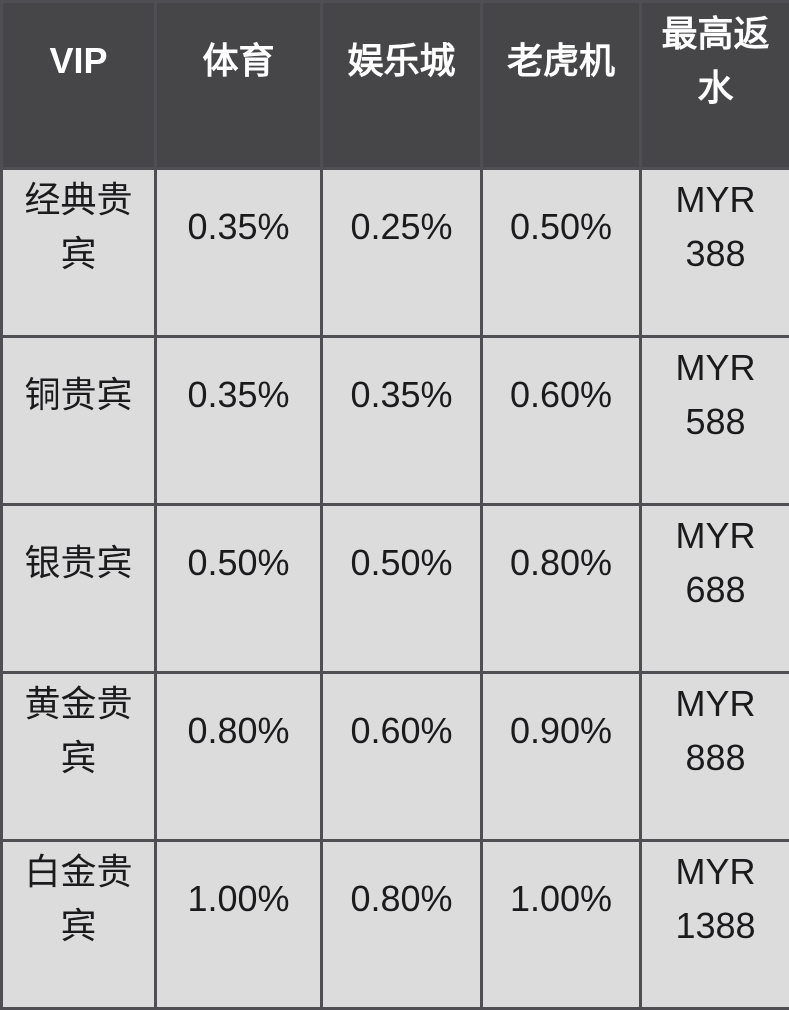  Describe the element at coordinates (402, 925) in the screenshot. I see `casino-rebate-cell: 0.80%` at that location.